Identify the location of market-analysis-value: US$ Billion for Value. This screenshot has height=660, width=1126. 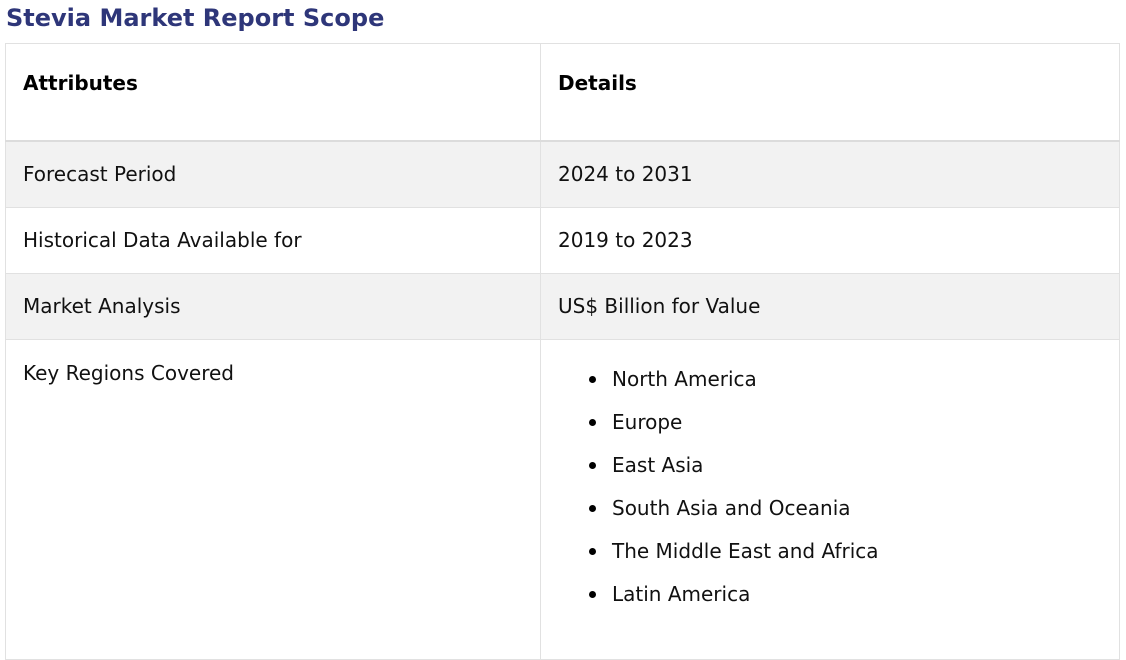
(830, 306).